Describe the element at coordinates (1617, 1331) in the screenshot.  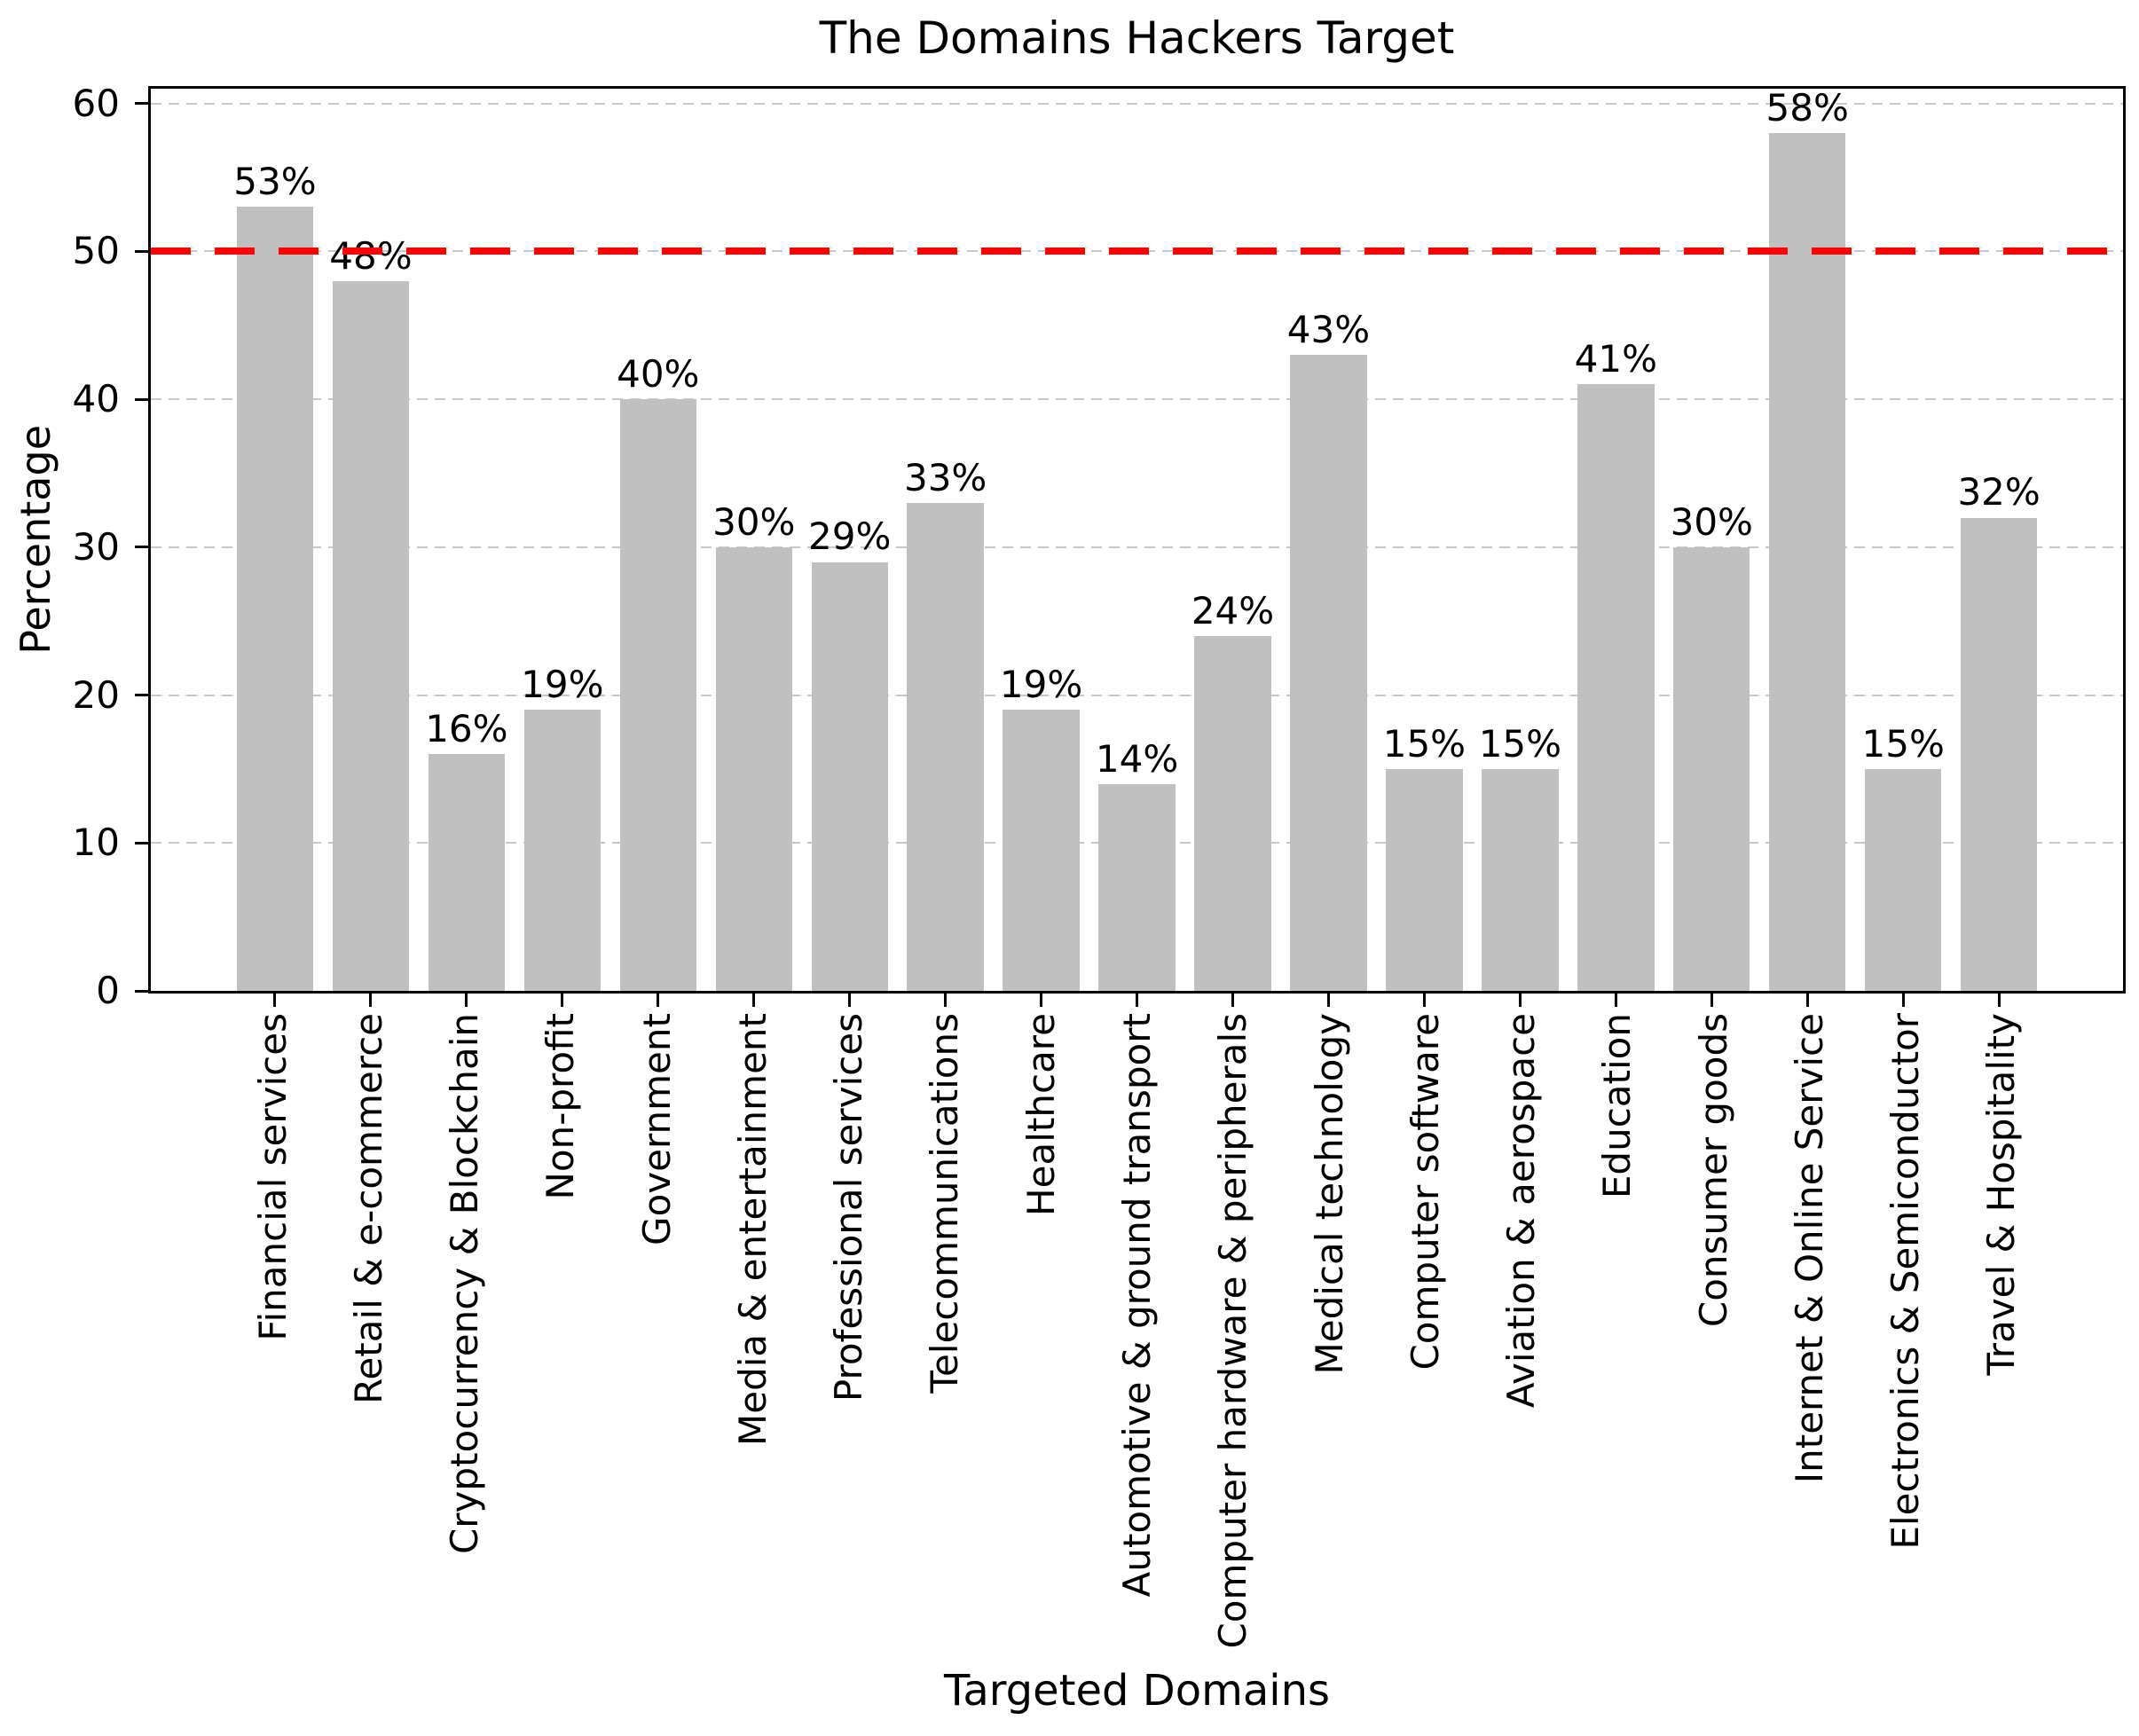
I see `x-tick-label-cell: Education` at that location.